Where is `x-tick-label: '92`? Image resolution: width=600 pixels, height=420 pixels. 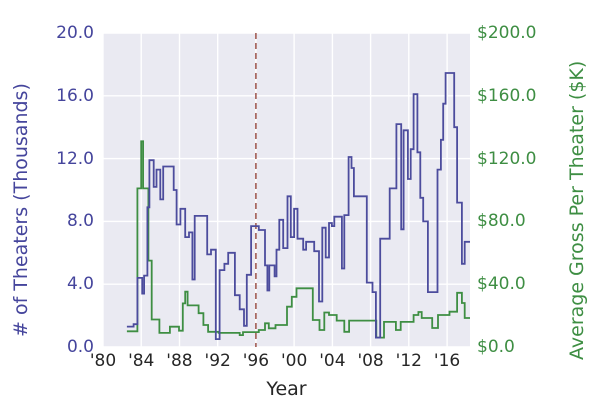
x-tick-label: '92 is located at coordinates (217, 361).